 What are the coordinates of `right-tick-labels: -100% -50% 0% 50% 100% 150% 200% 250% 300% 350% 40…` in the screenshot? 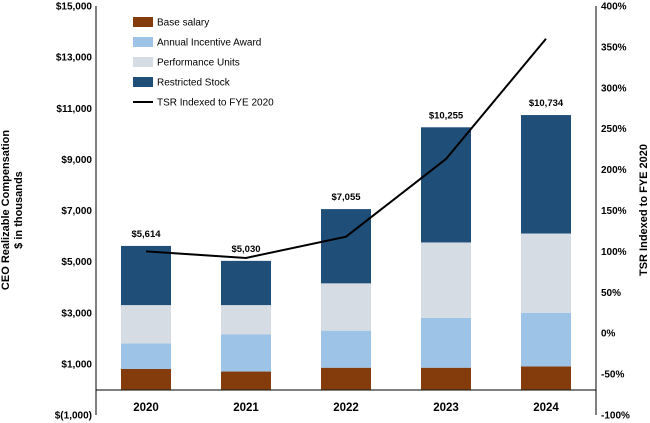 It's located at (615, 212).